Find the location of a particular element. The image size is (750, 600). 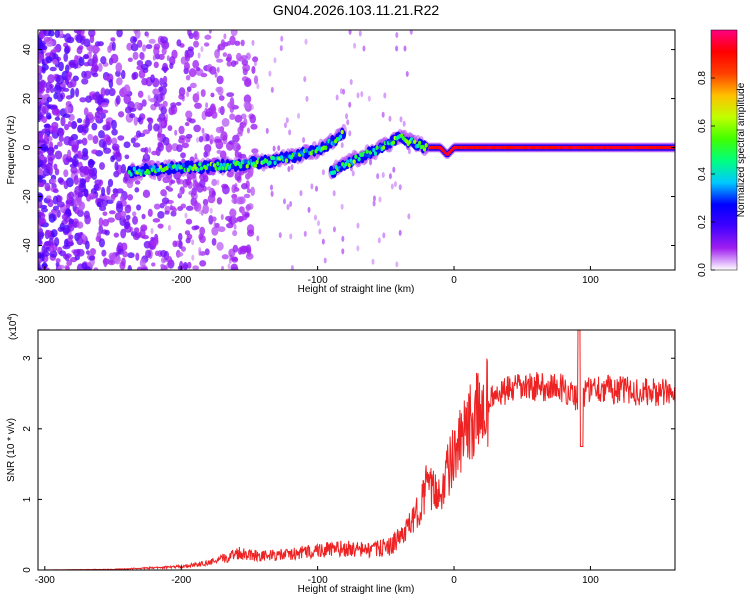

snr-x-label: Height of straight line (km) is located at coordinates (356, 589).